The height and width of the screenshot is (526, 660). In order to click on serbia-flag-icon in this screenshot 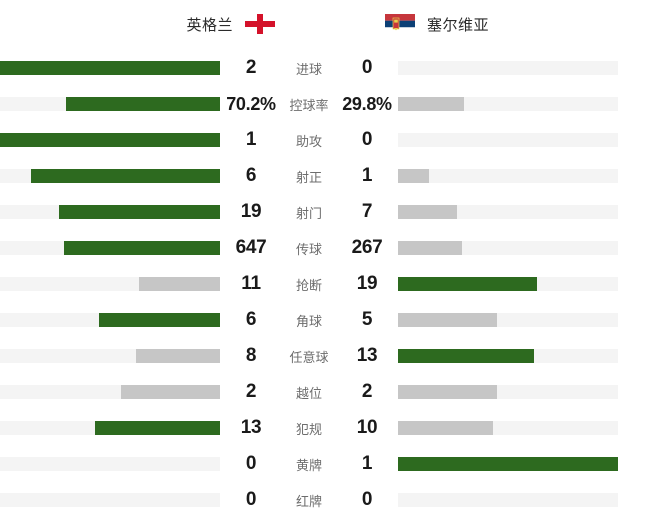, I will do `click(400, 24)`.